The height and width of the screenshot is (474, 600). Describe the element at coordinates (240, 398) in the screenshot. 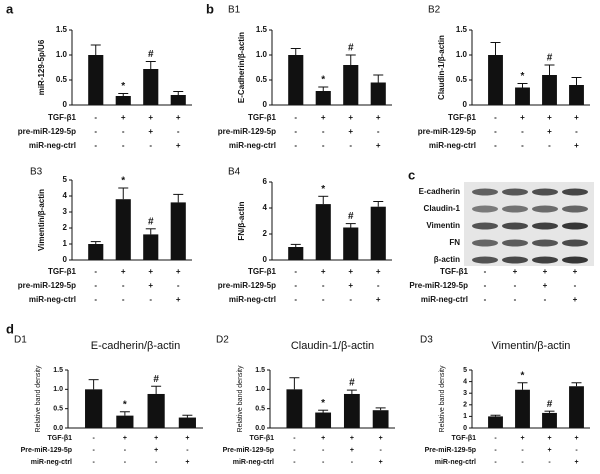

I see `y-axis-label: Relative band density` at that location.